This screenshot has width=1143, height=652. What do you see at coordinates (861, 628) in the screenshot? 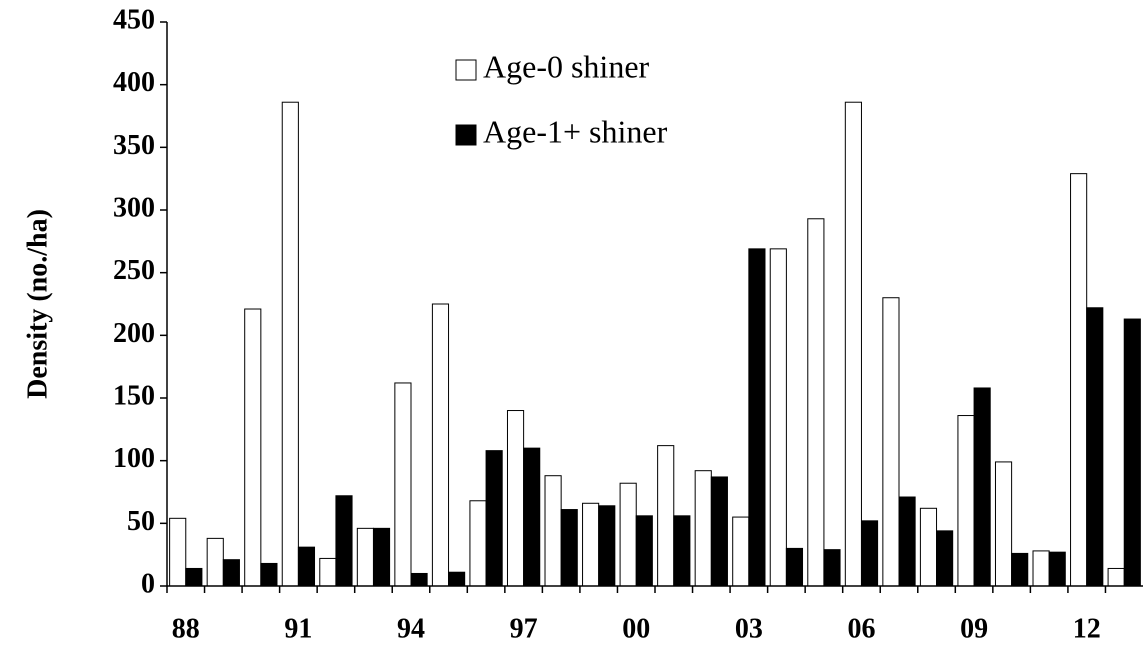
I see `x-tick-label: 06` at bounding box center [861, 628].